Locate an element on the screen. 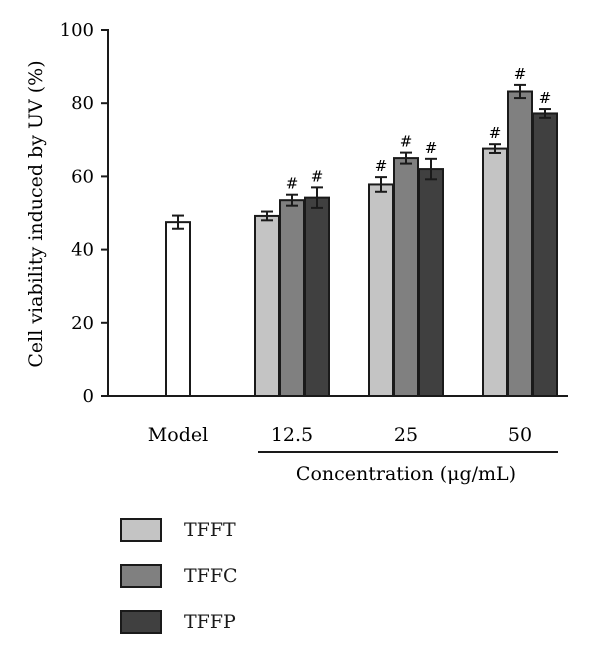 The image size is (600, 653). x-tick-label: 50 is located at coordinates (520, 435).